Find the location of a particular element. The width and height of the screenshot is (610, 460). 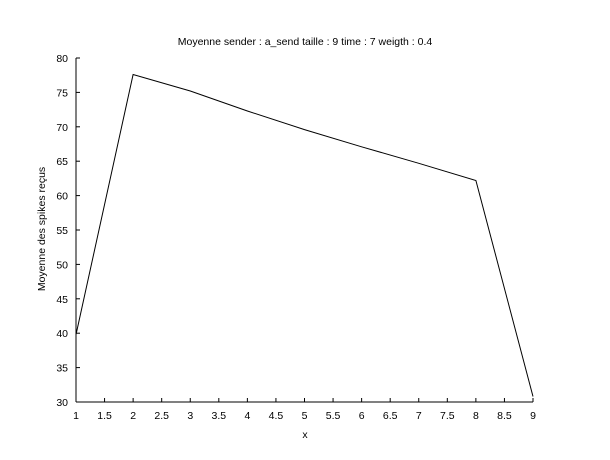

x-tick-label: 1 is located at coordinates (76, 416).